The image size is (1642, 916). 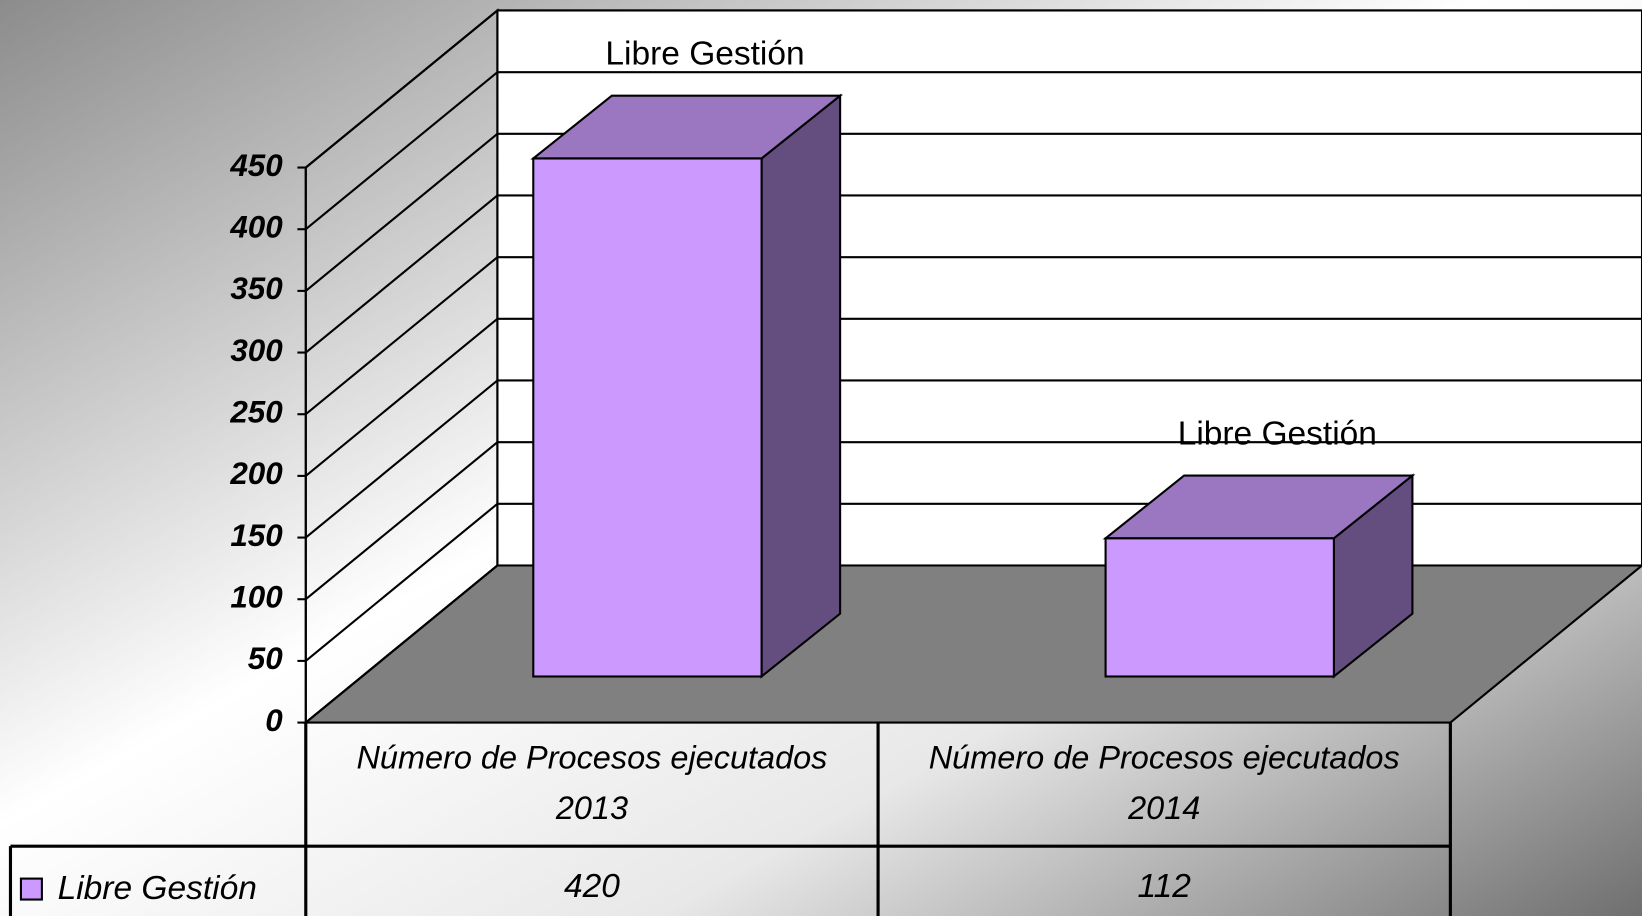 I want to click on y-tick-label: 450, so click(x=256, y=165).